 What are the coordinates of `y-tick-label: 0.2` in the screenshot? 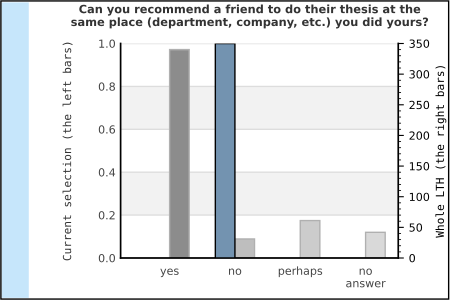 It's located at (106, 215).